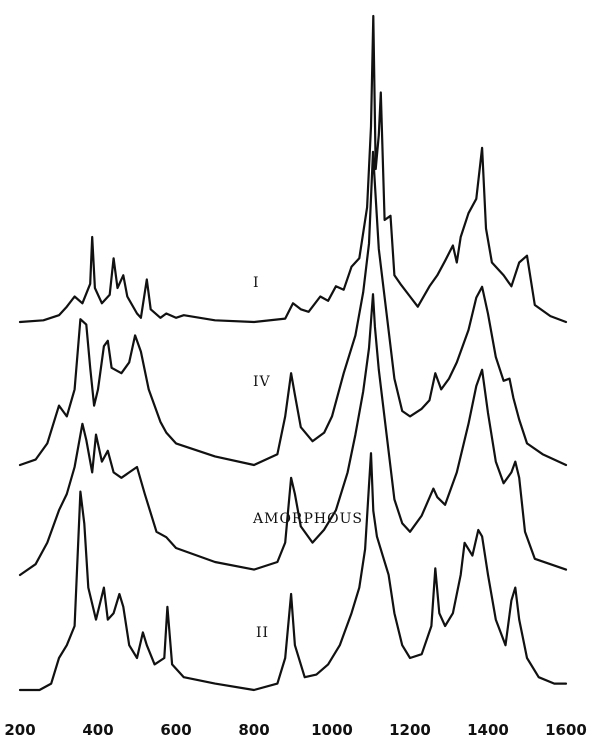 This screenshot has width=597, height=741. Describe the element at coordinates (253, 730) in the screenshot. I see `x-tick-label: 800` at that location.